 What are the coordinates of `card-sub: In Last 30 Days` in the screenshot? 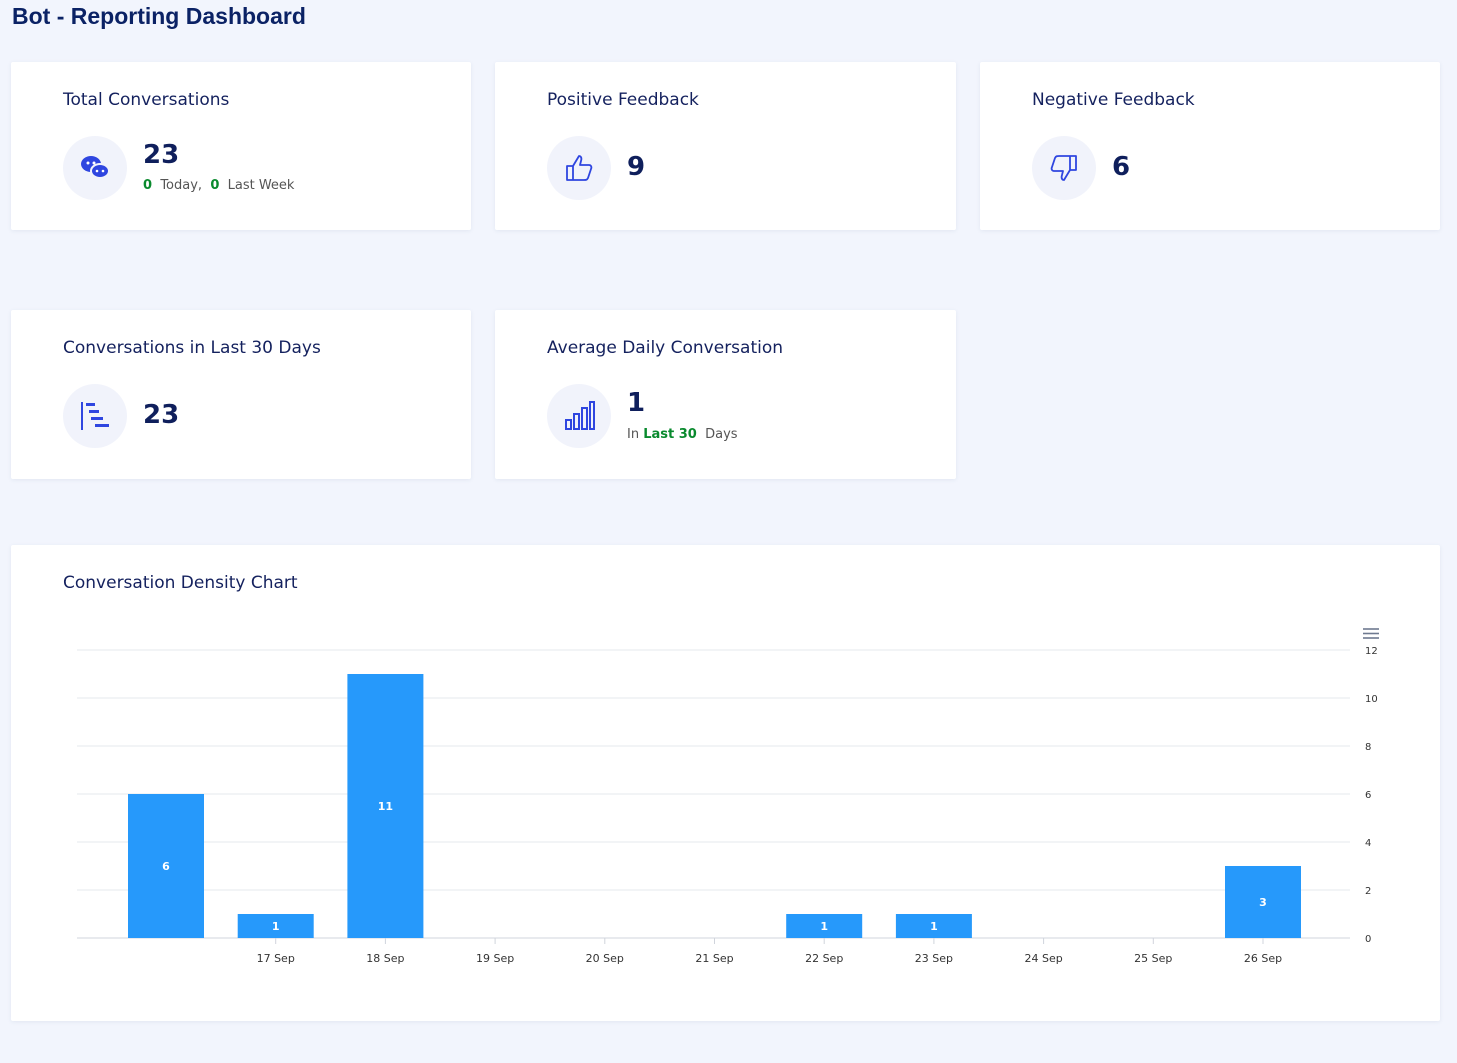 It's located at (682, 434).